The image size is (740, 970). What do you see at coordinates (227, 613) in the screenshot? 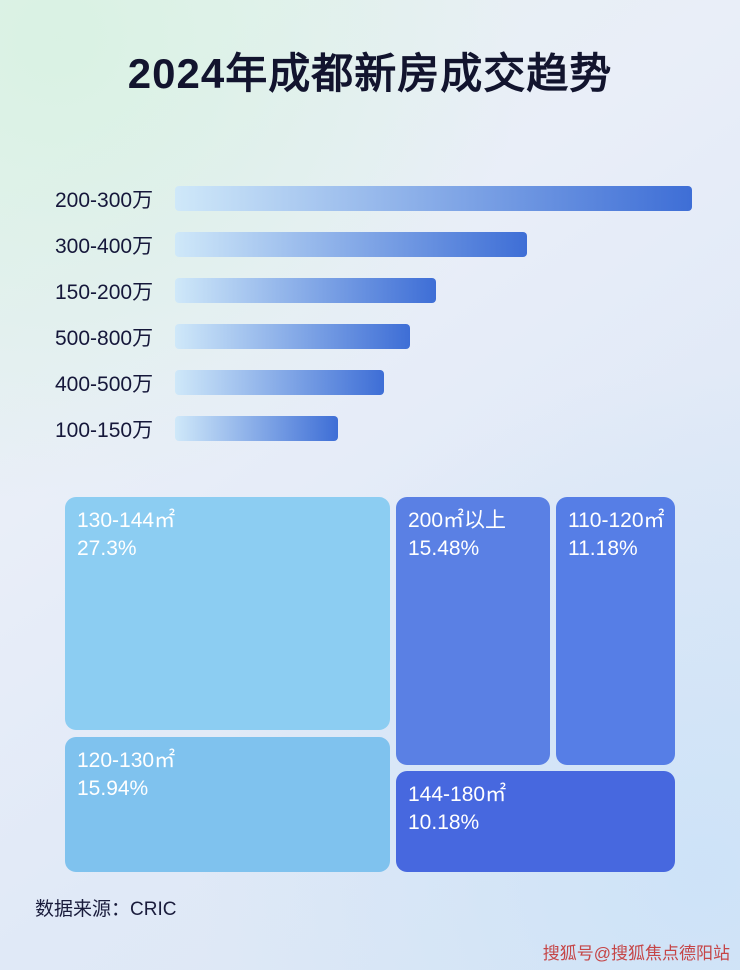
I see `treemap-block: 130-144㎡ 27.3%` at bounding box center [227, 613].